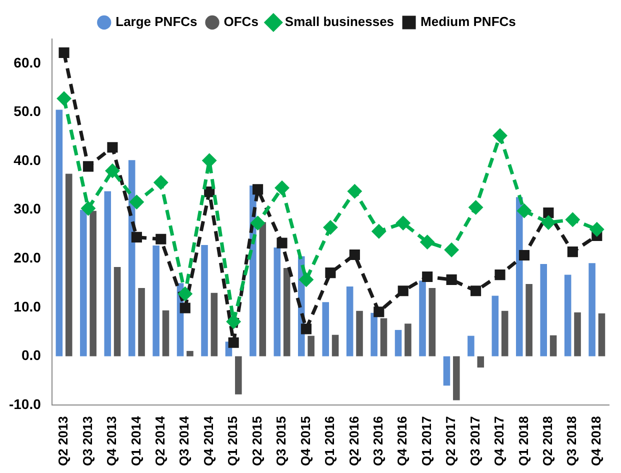 The height and width of the screenshot is (473, 621). Describe the element at coordinates (523, 441) in the screenshot. I see `x-tick-label: Q1 2018` at that location.